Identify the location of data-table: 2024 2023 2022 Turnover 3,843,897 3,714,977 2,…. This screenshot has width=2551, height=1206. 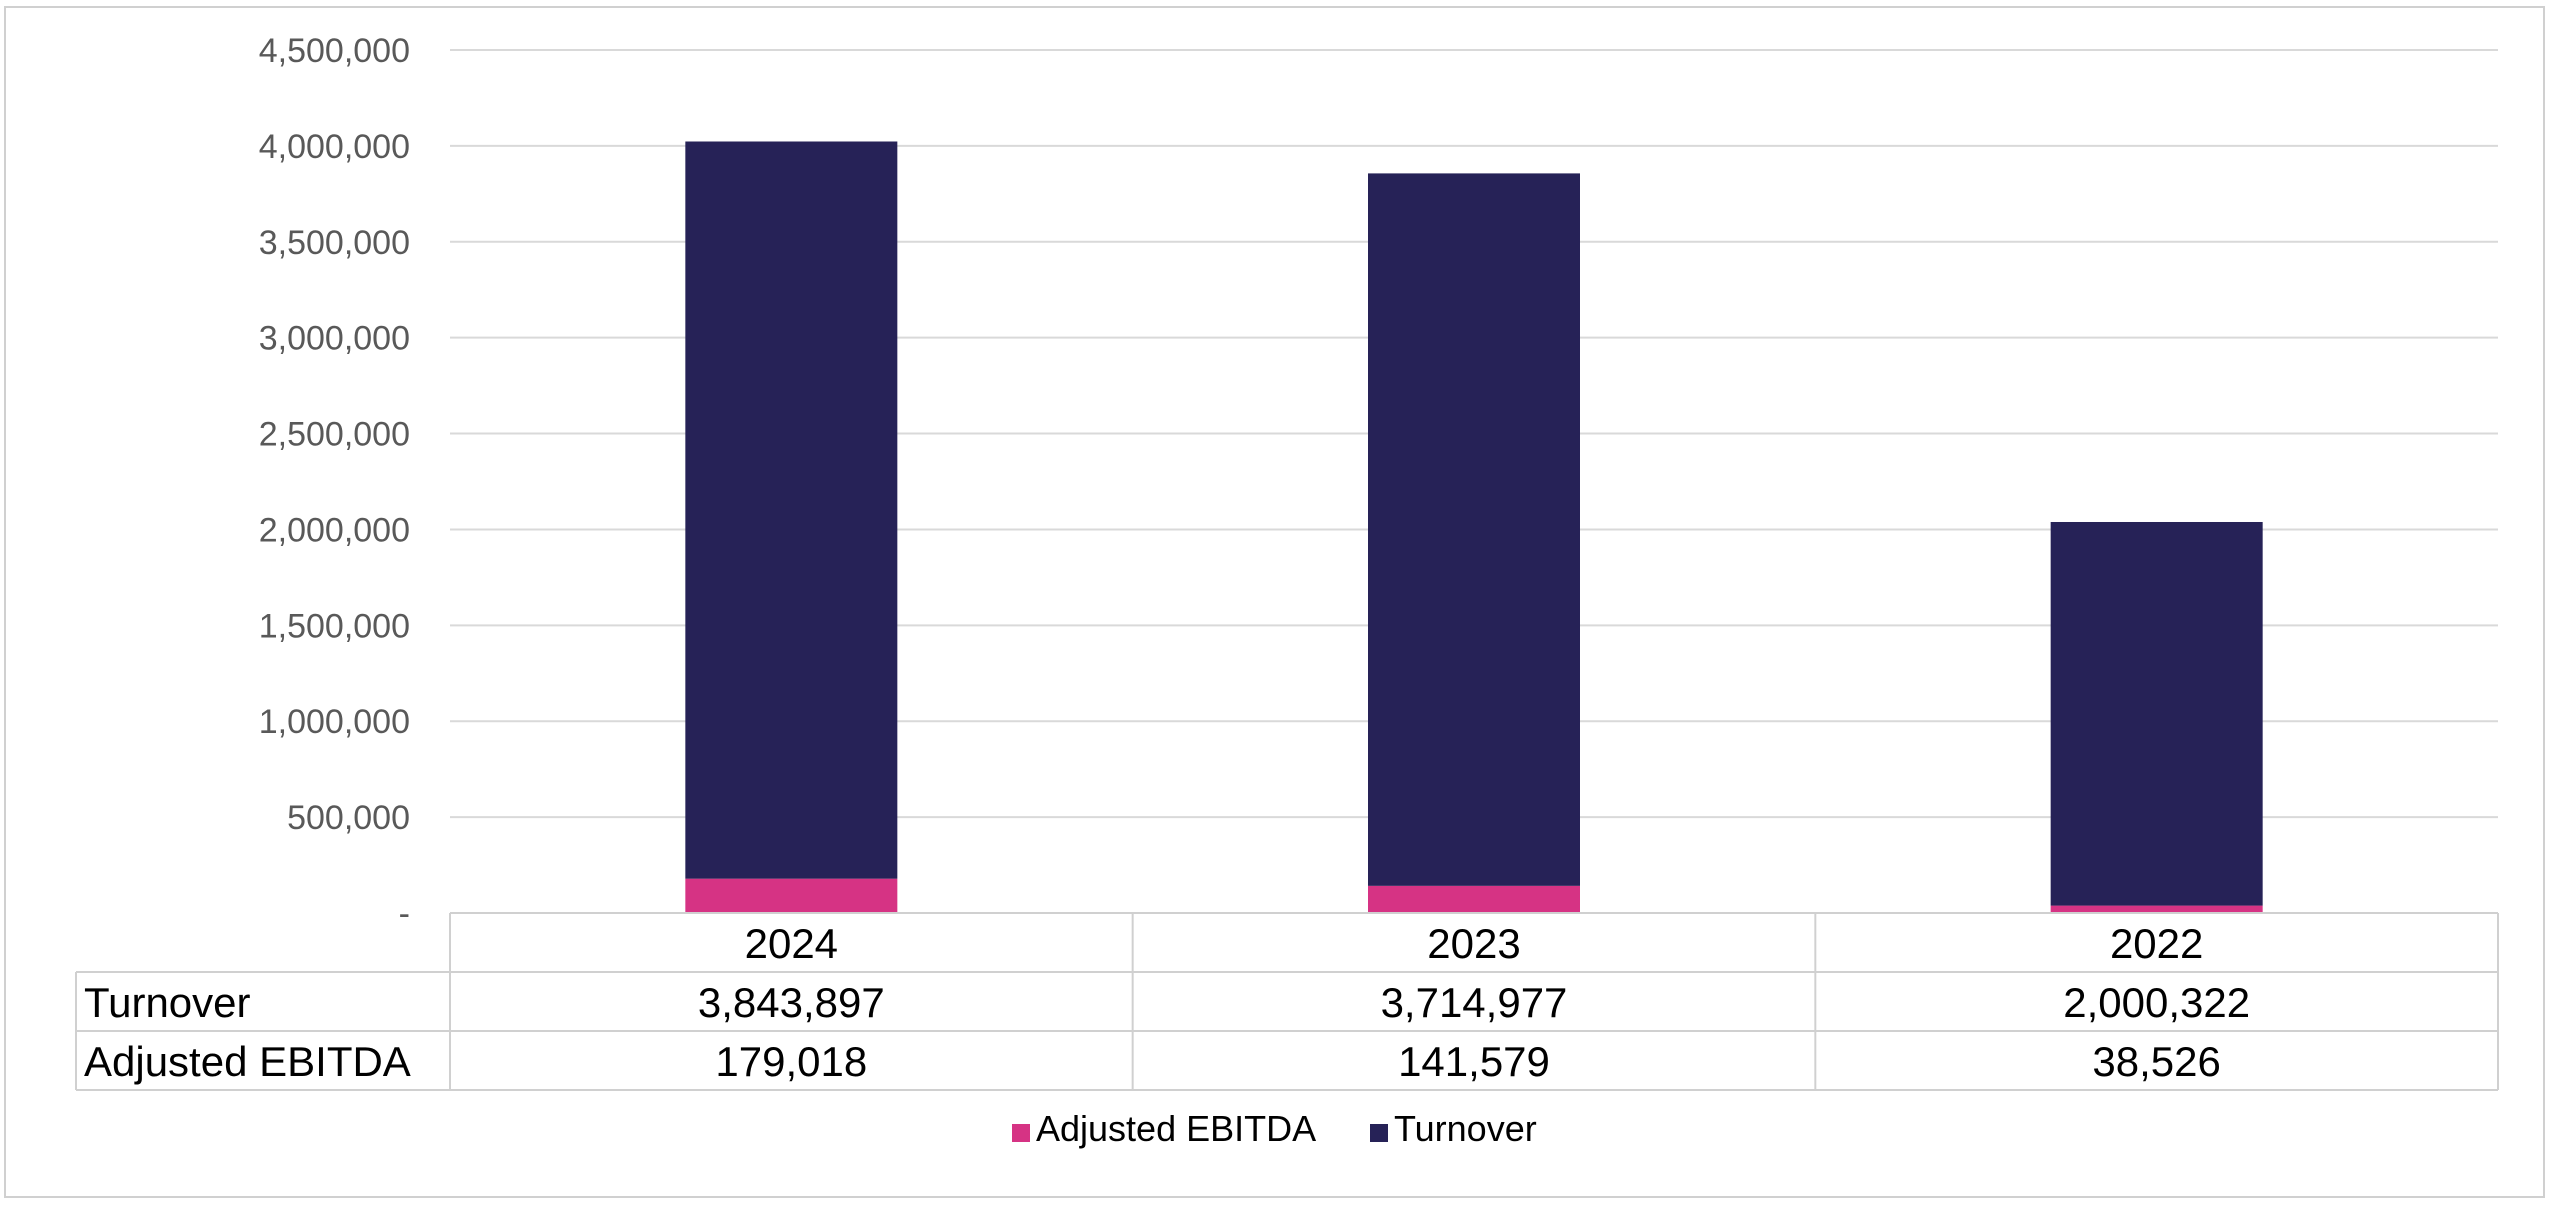
(1287, 1001).